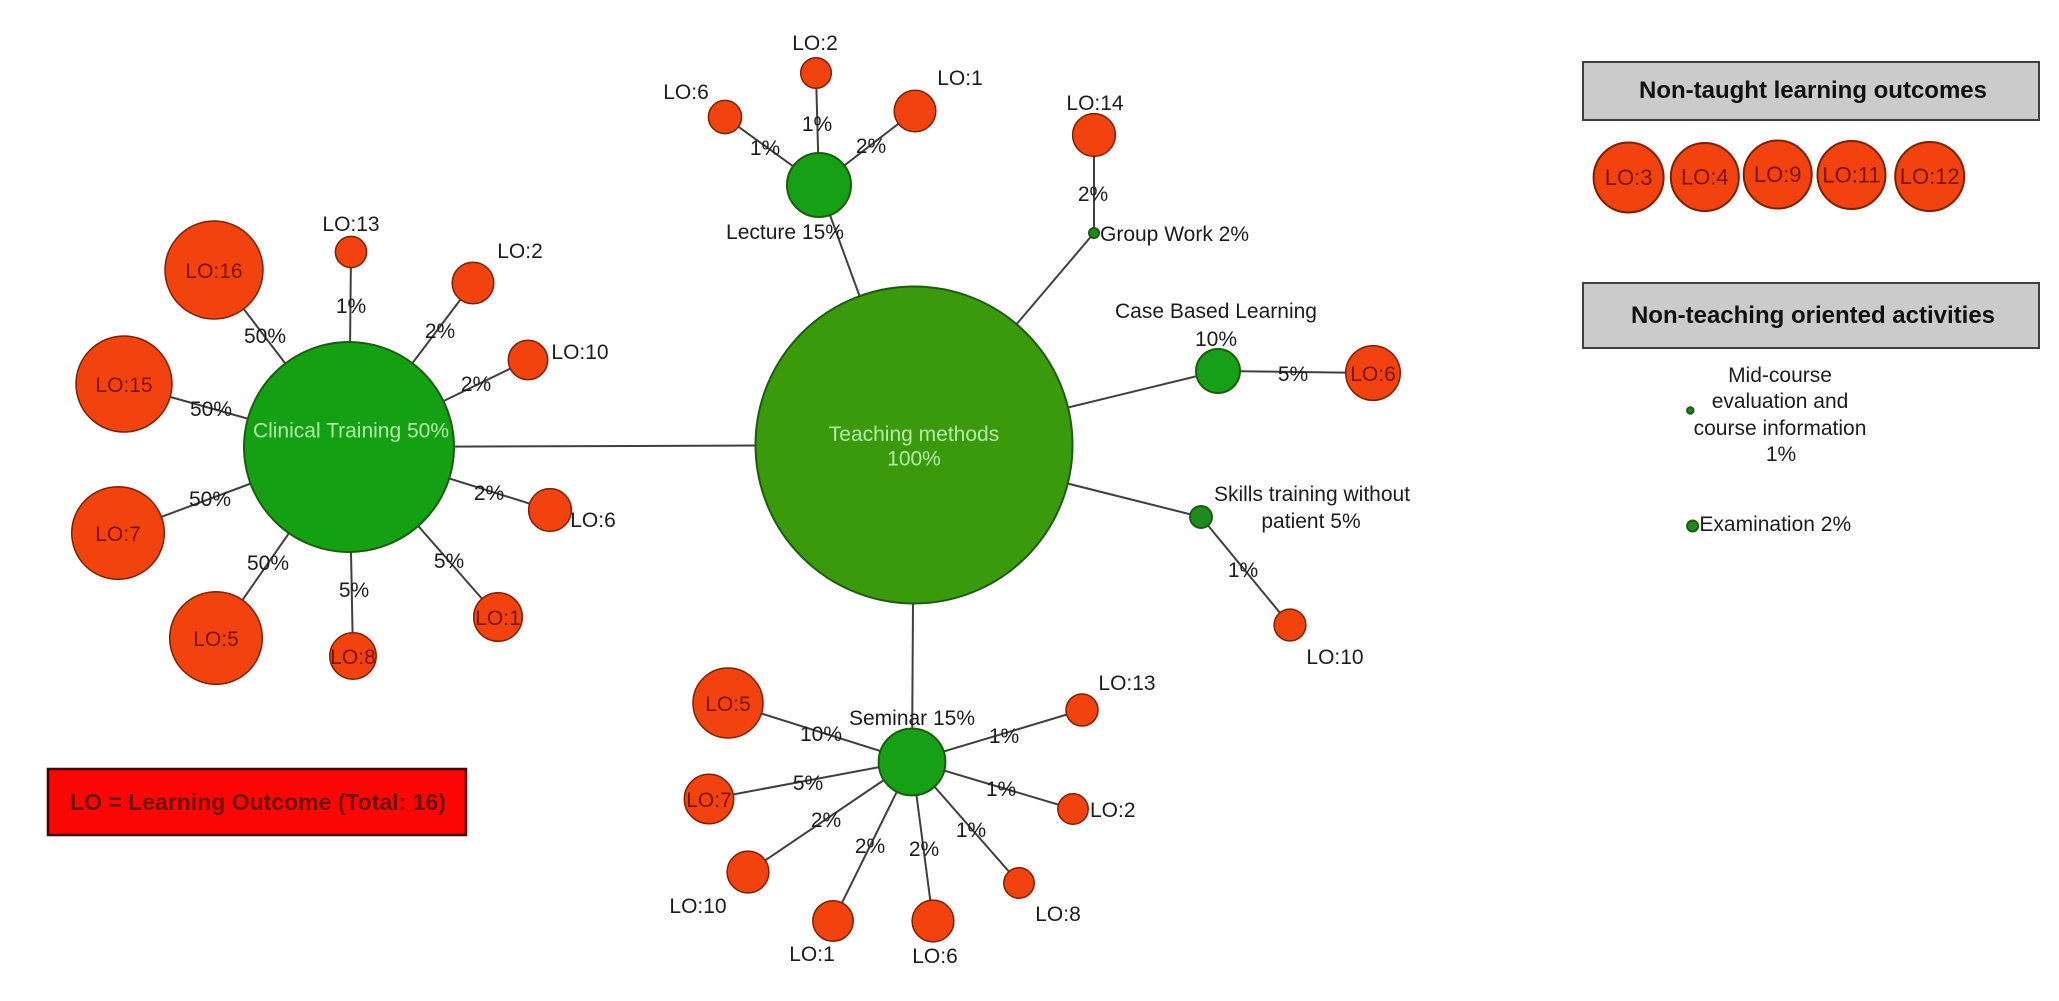  Describe the element at coordinates (1780, 375) in the screenshot. I see `svg-text: Mid-course` at that location.